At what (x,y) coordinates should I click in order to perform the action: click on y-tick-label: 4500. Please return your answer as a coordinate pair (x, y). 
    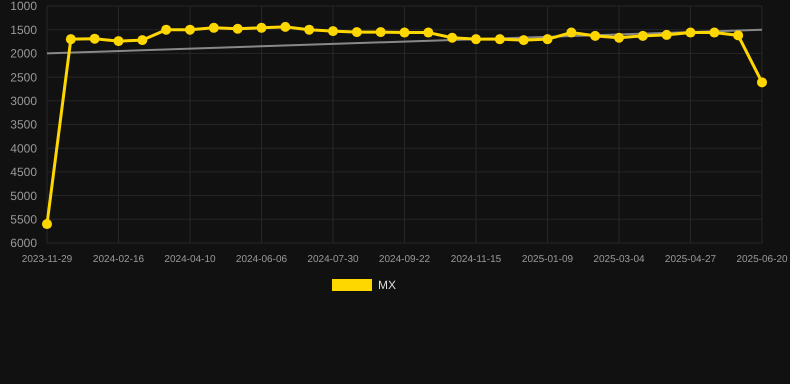
    Looking at the image, I should click on (24, 172).